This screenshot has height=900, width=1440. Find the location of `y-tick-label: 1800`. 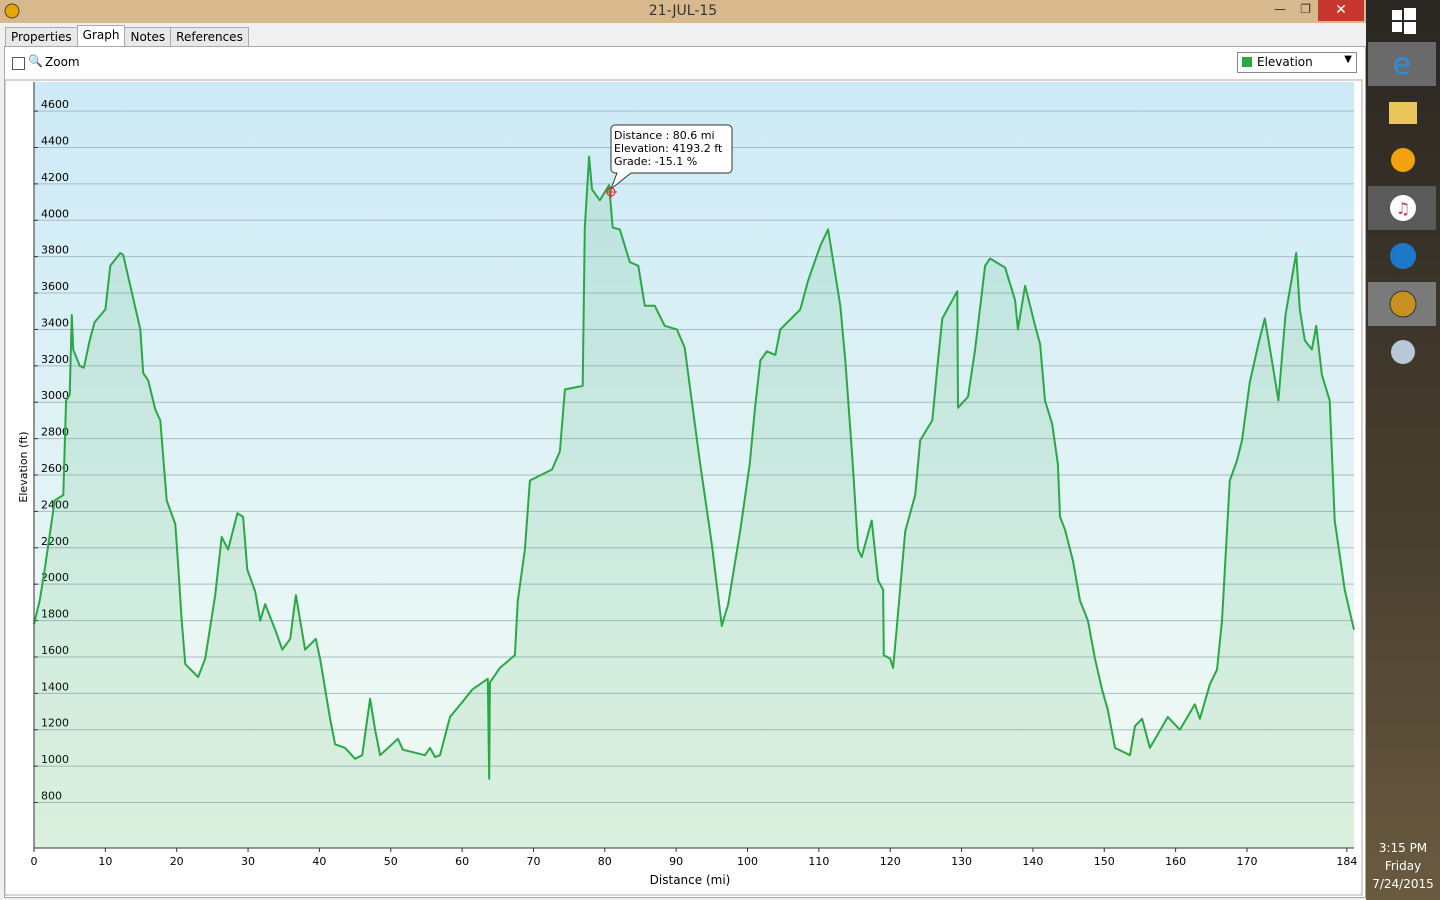

y-tick-label: 1800 is located at coordinates (55, 614).